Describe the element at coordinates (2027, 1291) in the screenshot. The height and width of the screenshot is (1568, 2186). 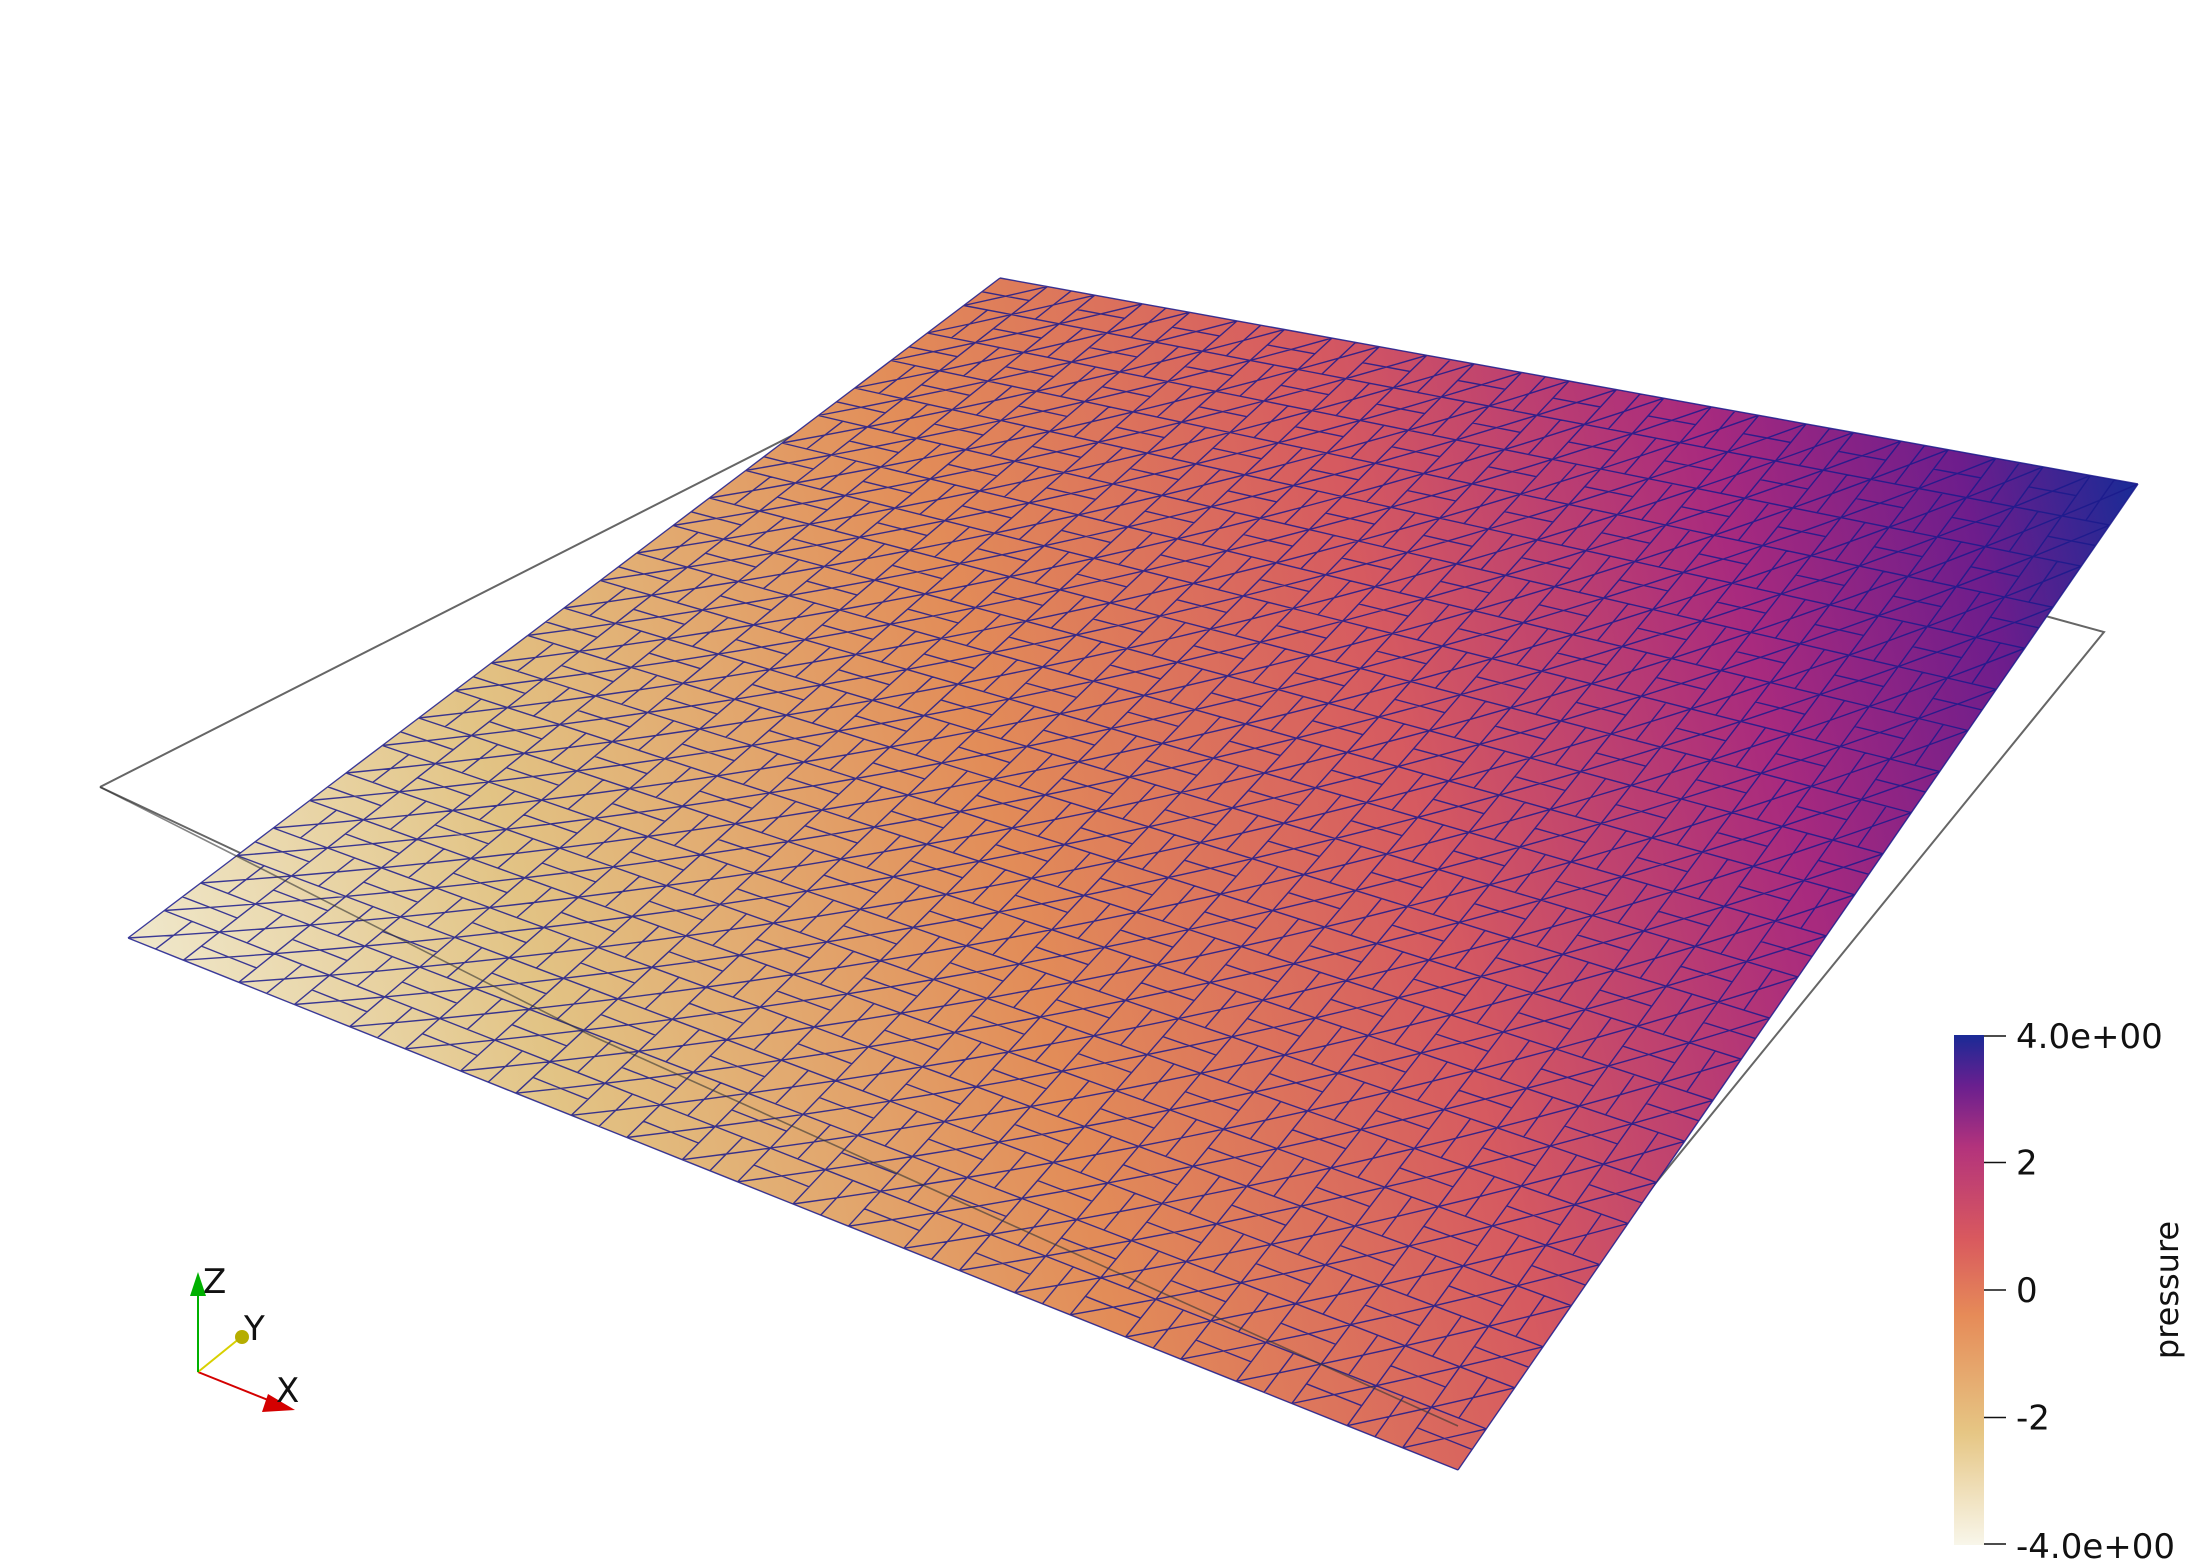
I see `scalar-bar-tick-label: 0` at that location.